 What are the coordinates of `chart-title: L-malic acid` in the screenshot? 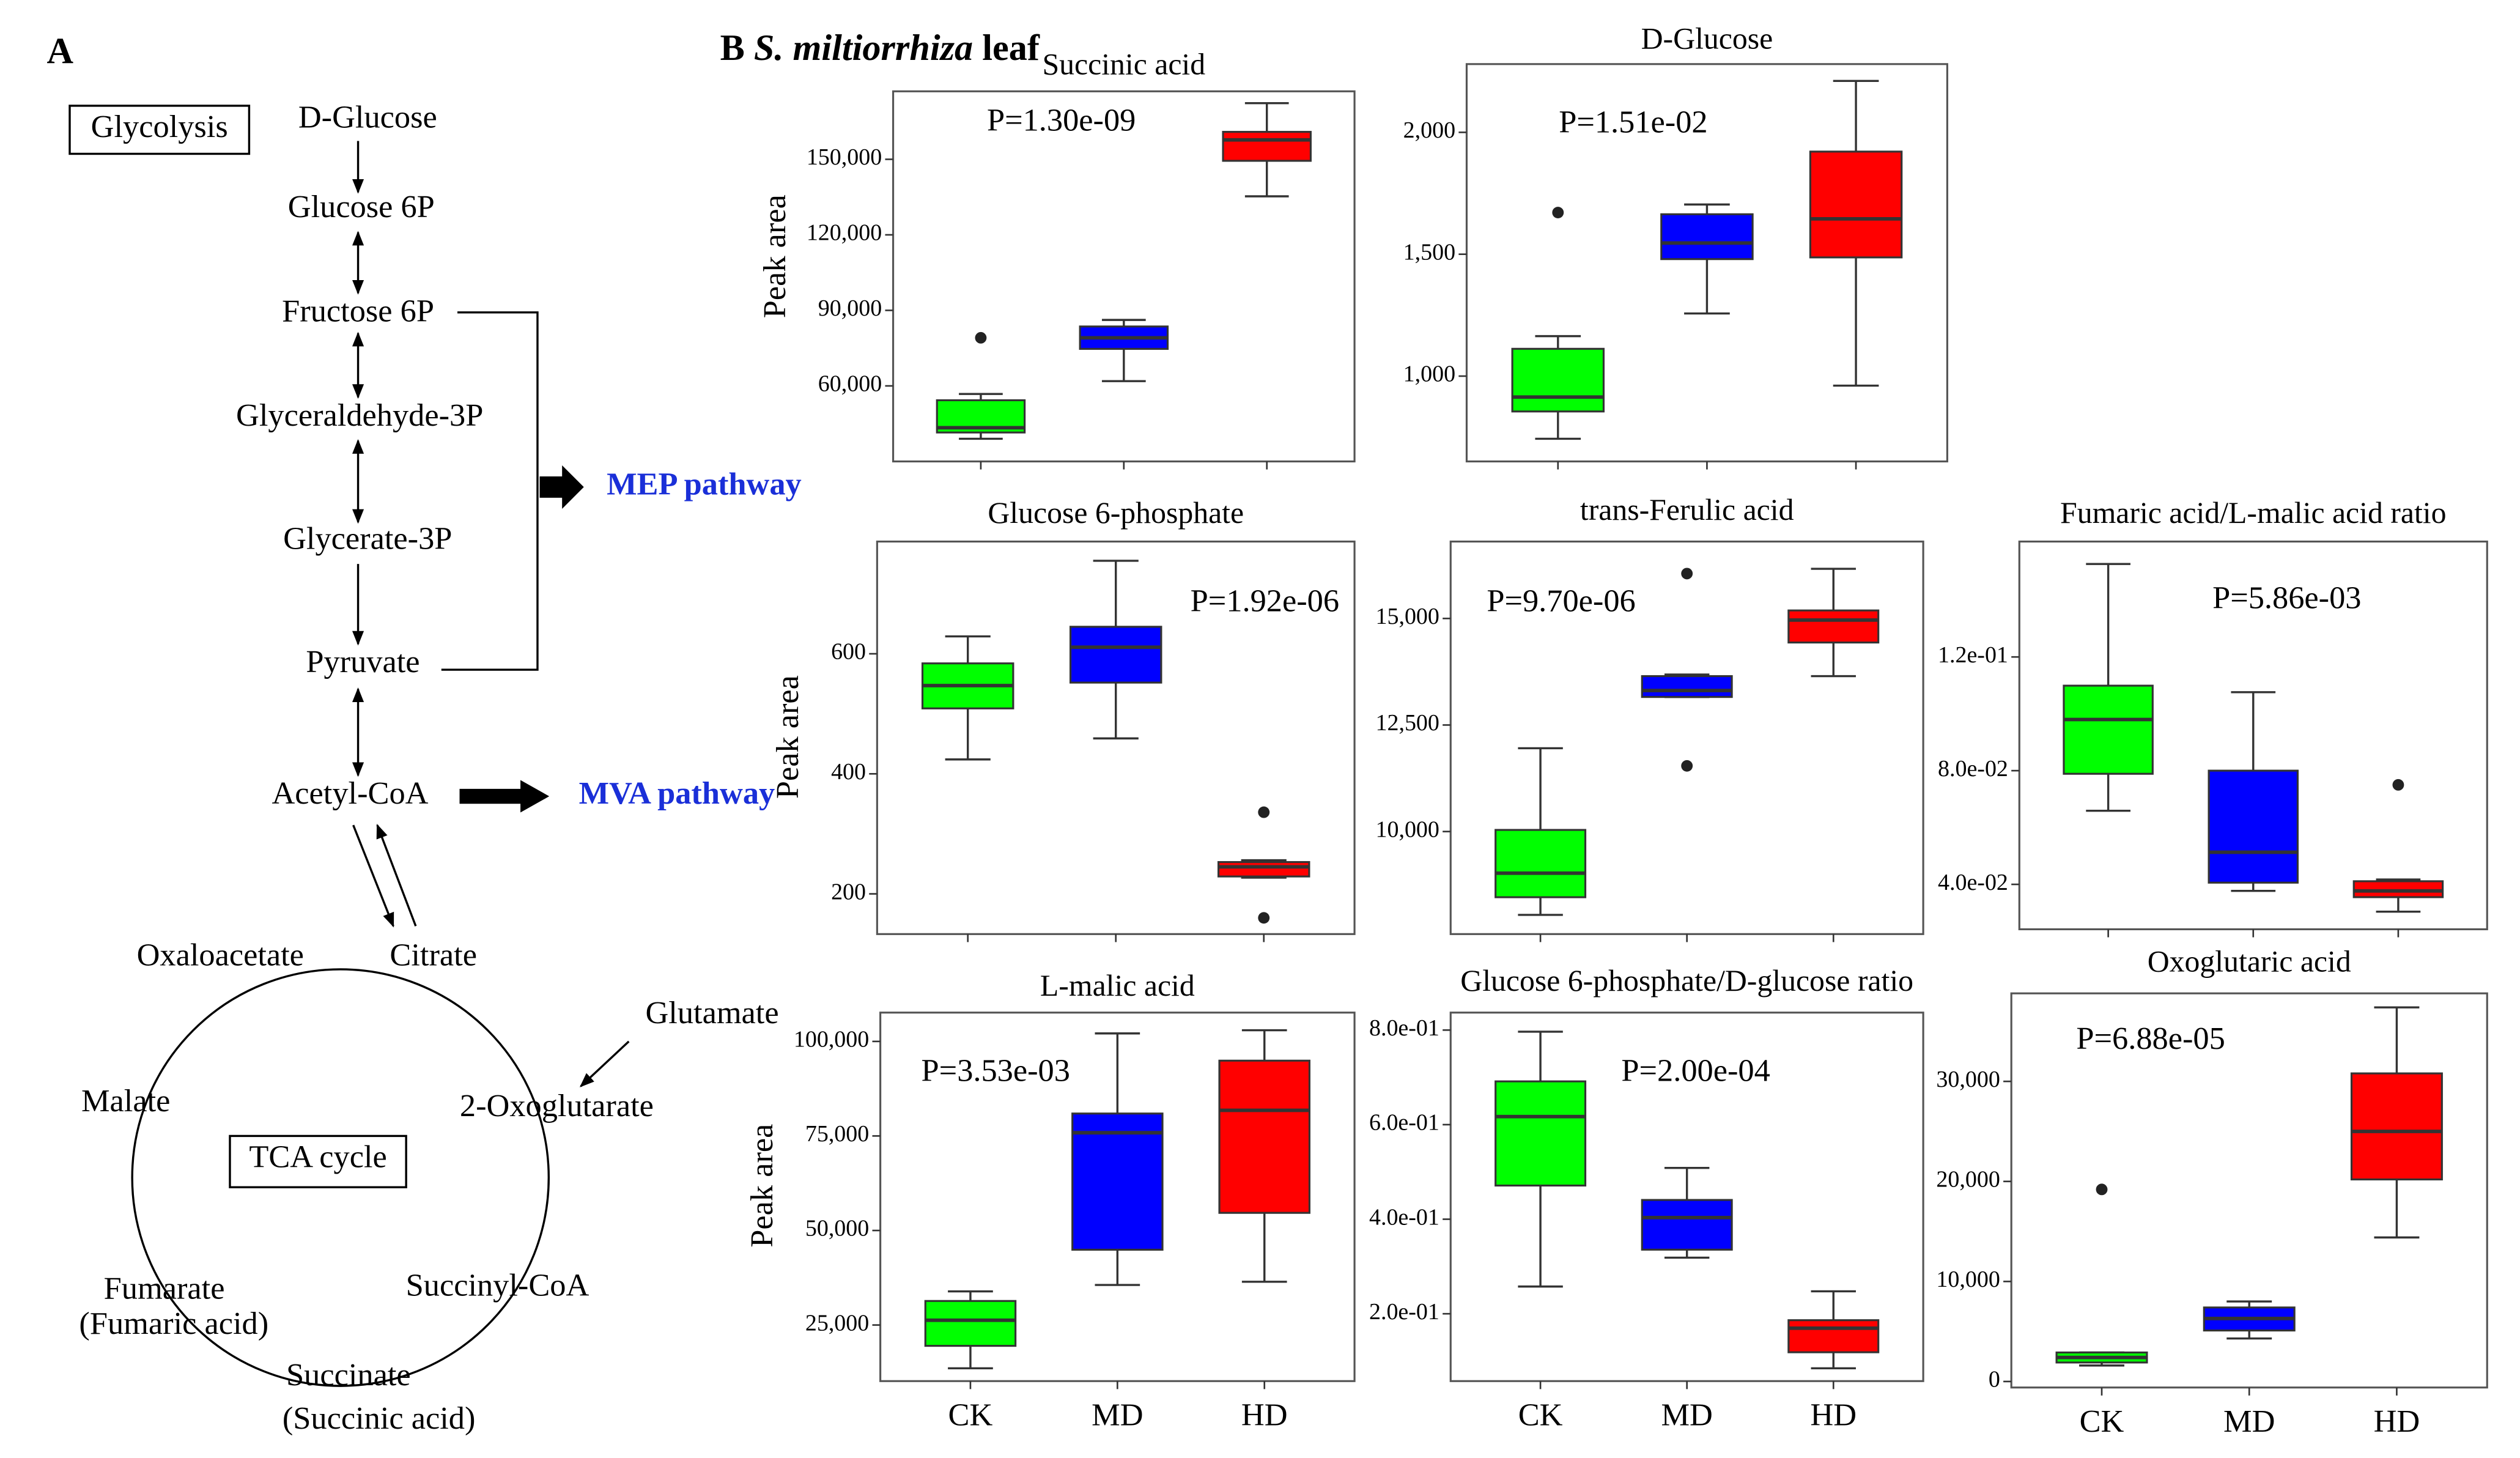 It's located at (1117, 985).